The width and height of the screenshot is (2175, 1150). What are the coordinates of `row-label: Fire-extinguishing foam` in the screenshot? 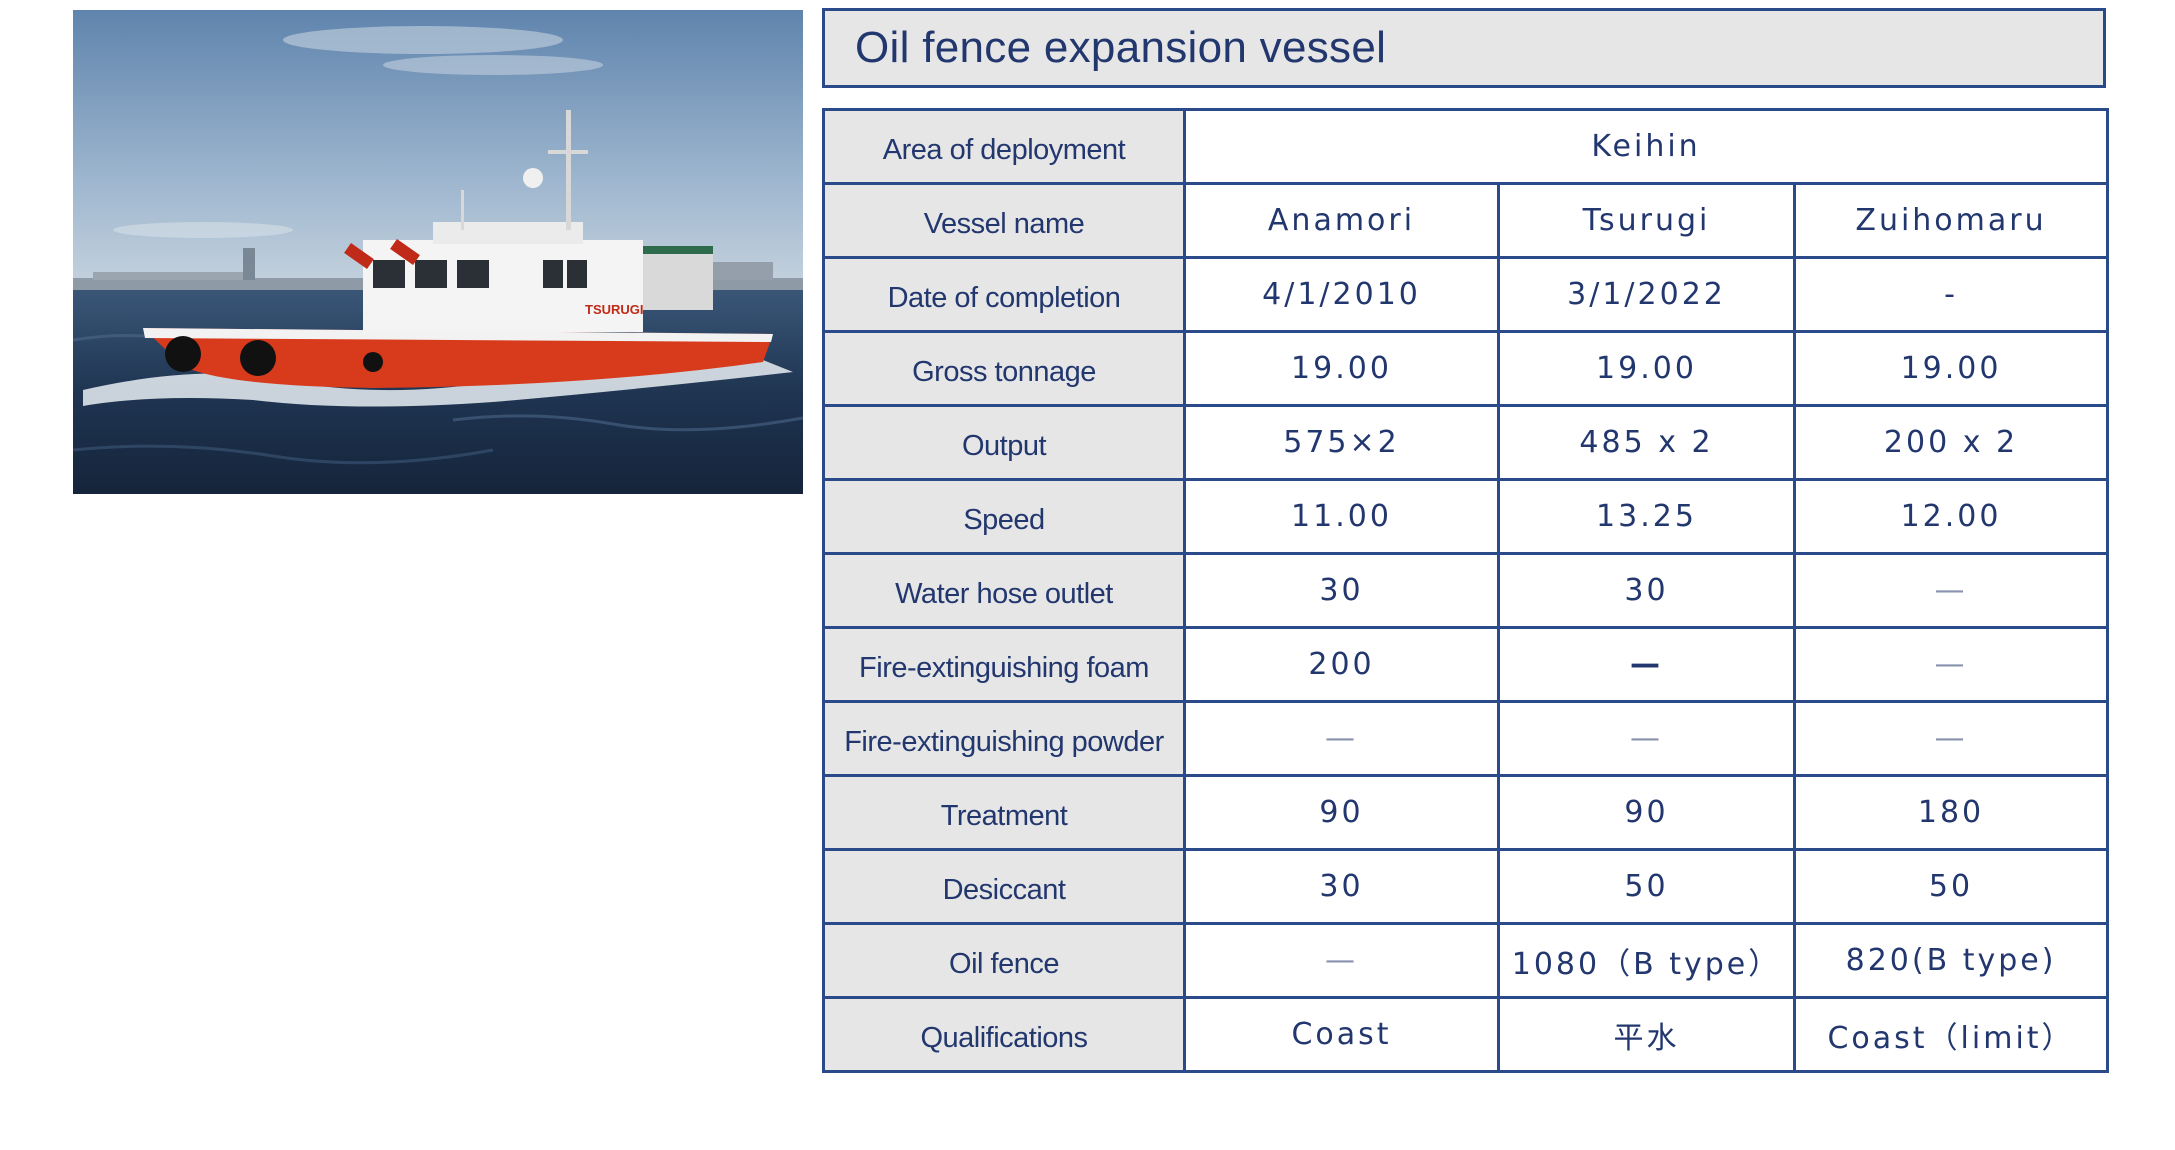 It's located at (1004, 664).